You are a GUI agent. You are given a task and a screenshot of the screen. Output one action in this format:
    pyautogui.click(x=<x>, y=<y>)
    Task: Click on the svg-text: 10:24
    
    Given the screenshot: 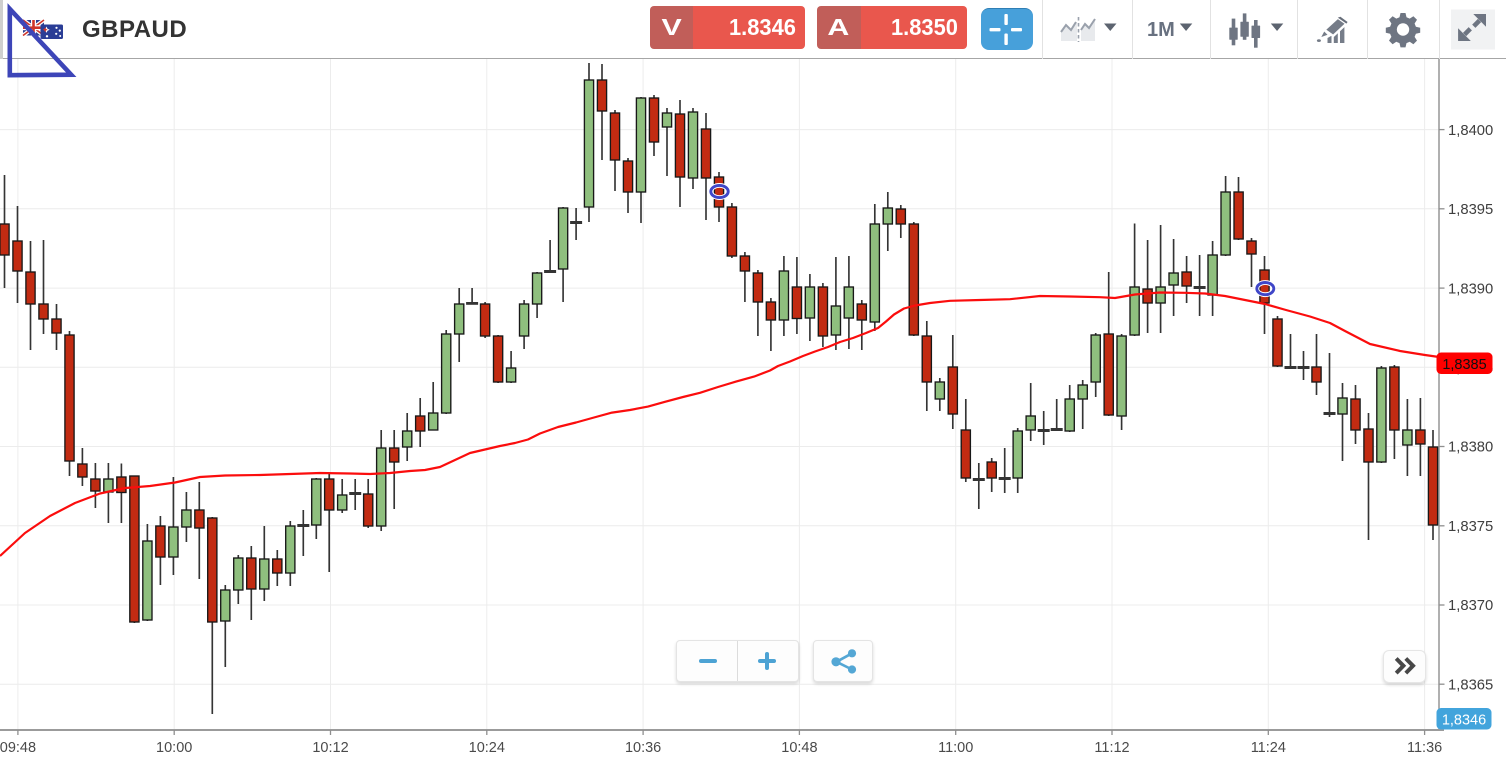 What is the action you would take?
    pyautogui.click(x=487, y=748)
    